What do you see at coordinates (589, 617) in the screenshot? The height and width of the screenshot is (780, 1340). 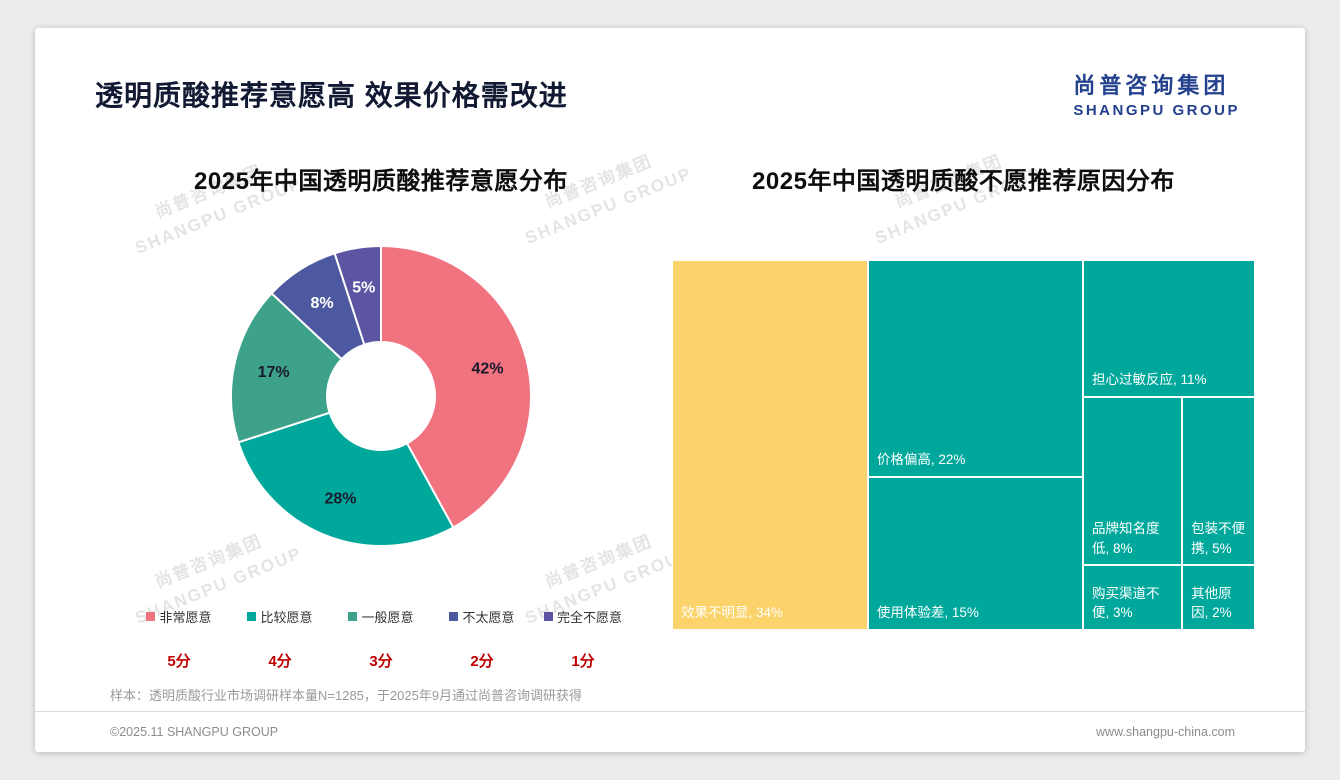 I see `legend-label: 完全不愿意` at bounding box center [589, 617].